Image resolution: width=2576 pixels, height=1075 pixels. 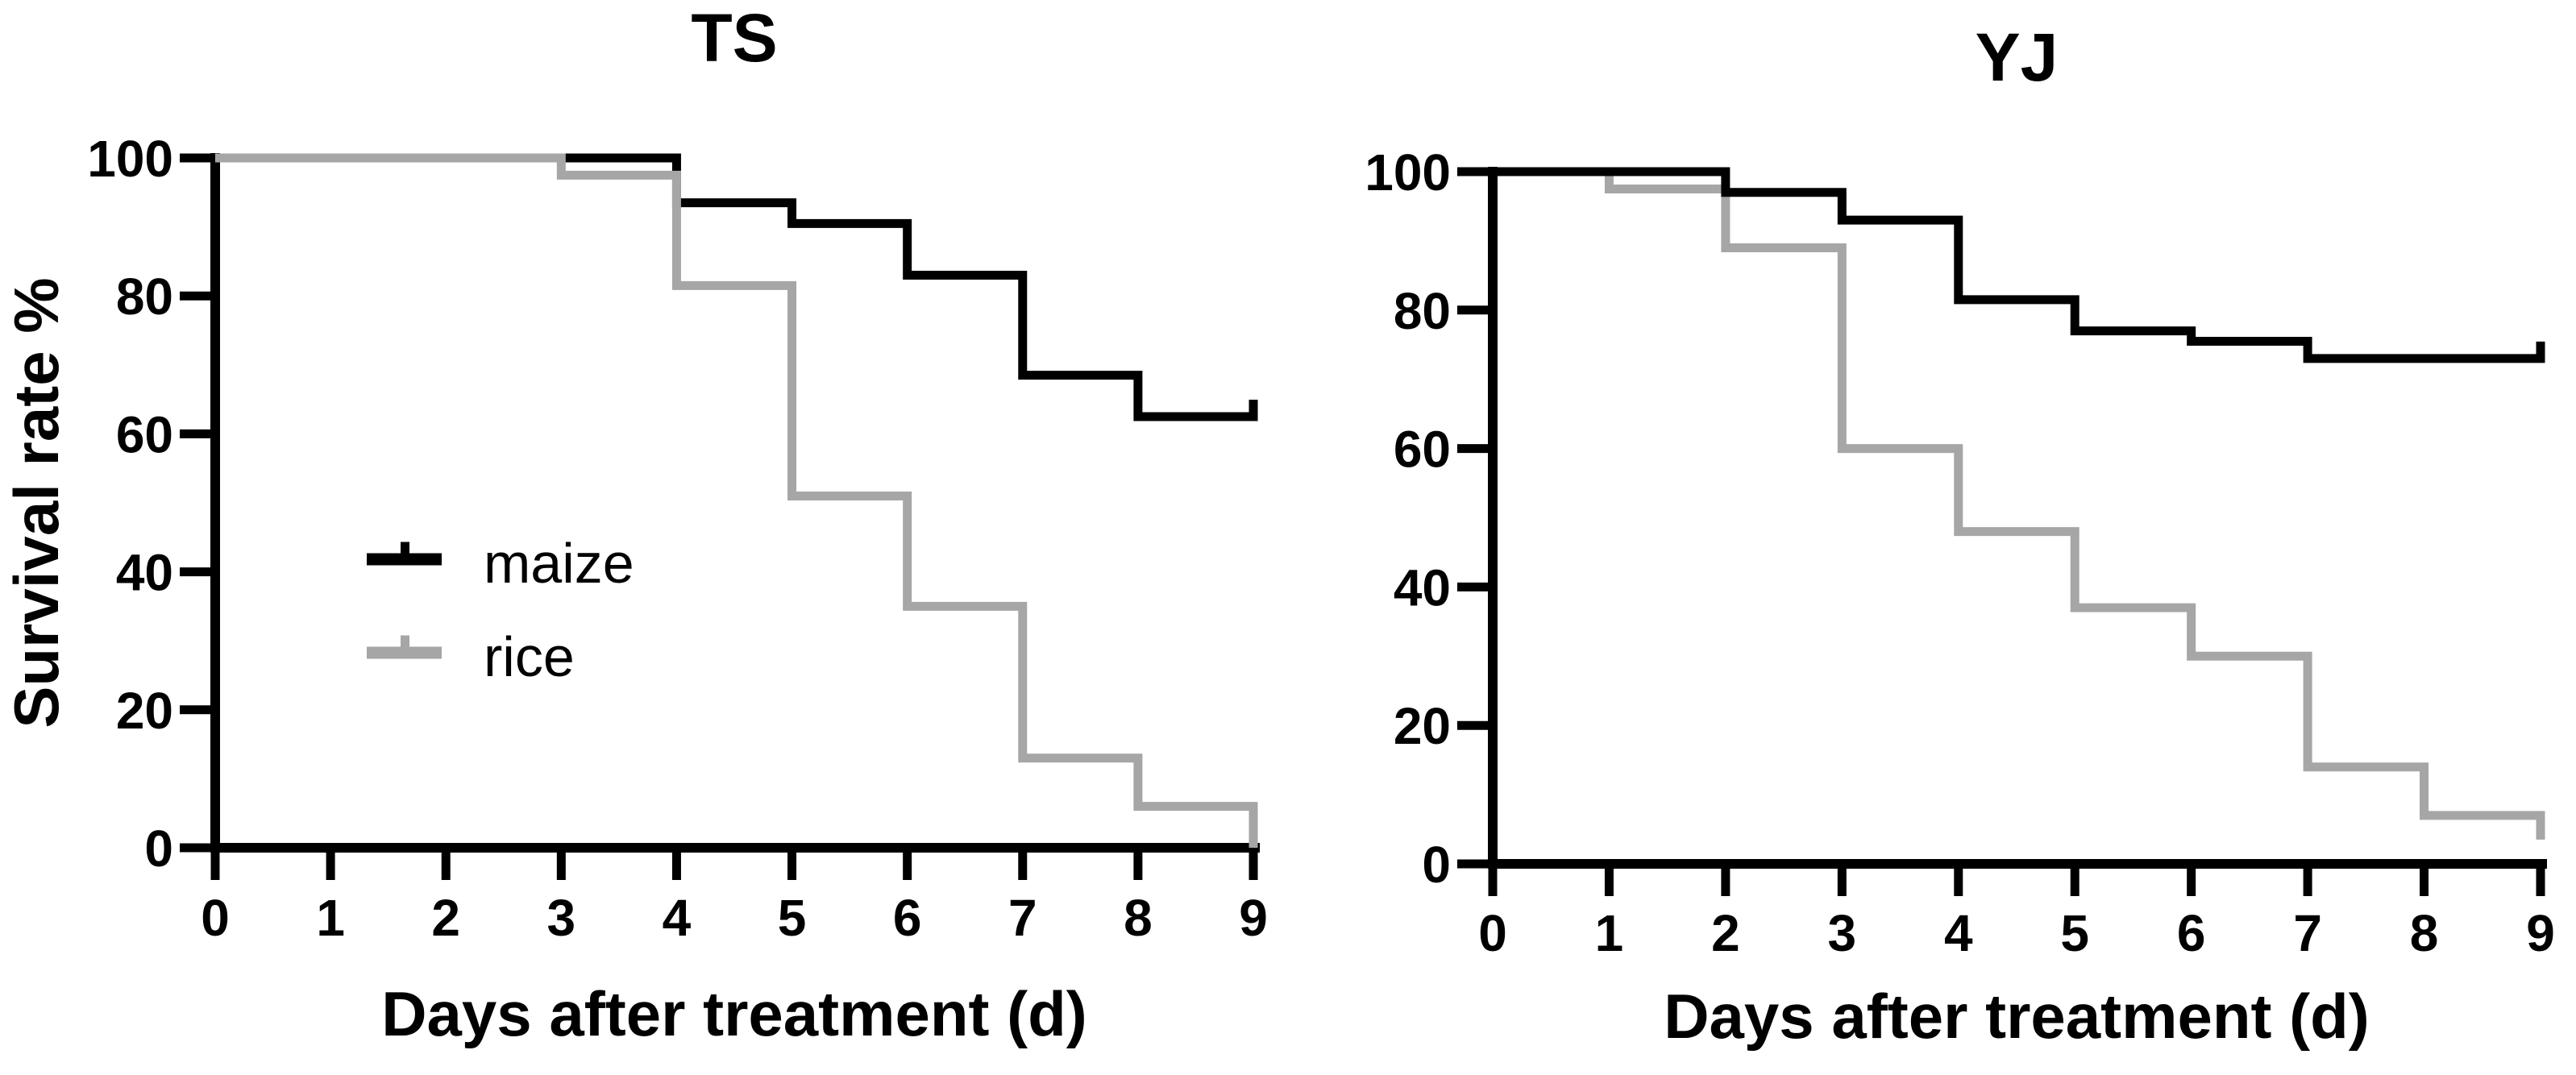 I want to click on legend-label: maize, so click(x=559, y=563).